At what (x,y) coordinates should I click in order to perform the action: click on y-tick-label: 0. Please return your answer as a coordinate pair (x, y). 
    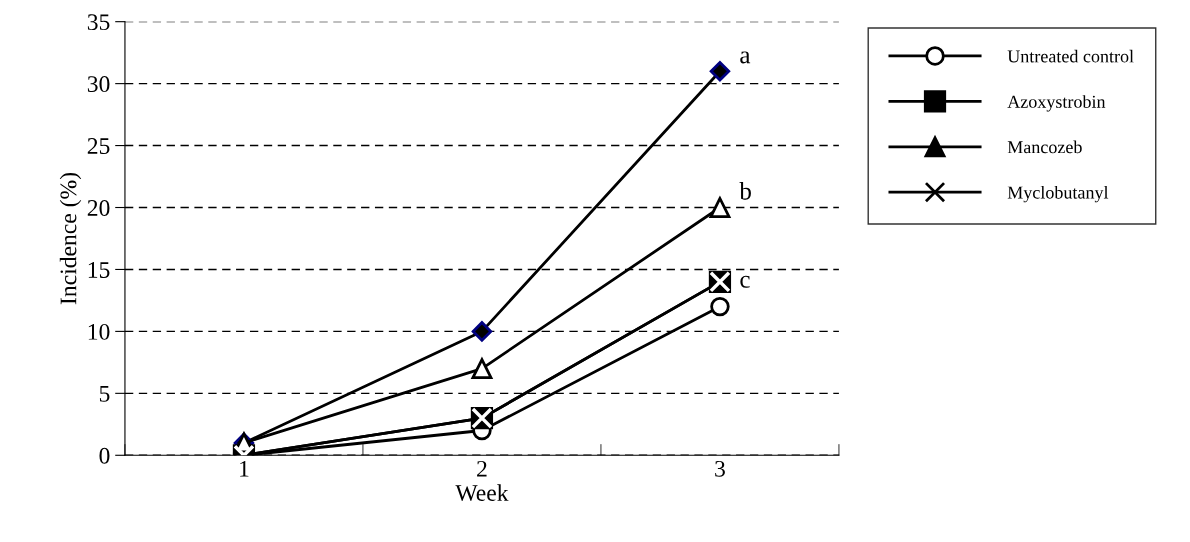
    Looking at the image, I should click on (104, 455).